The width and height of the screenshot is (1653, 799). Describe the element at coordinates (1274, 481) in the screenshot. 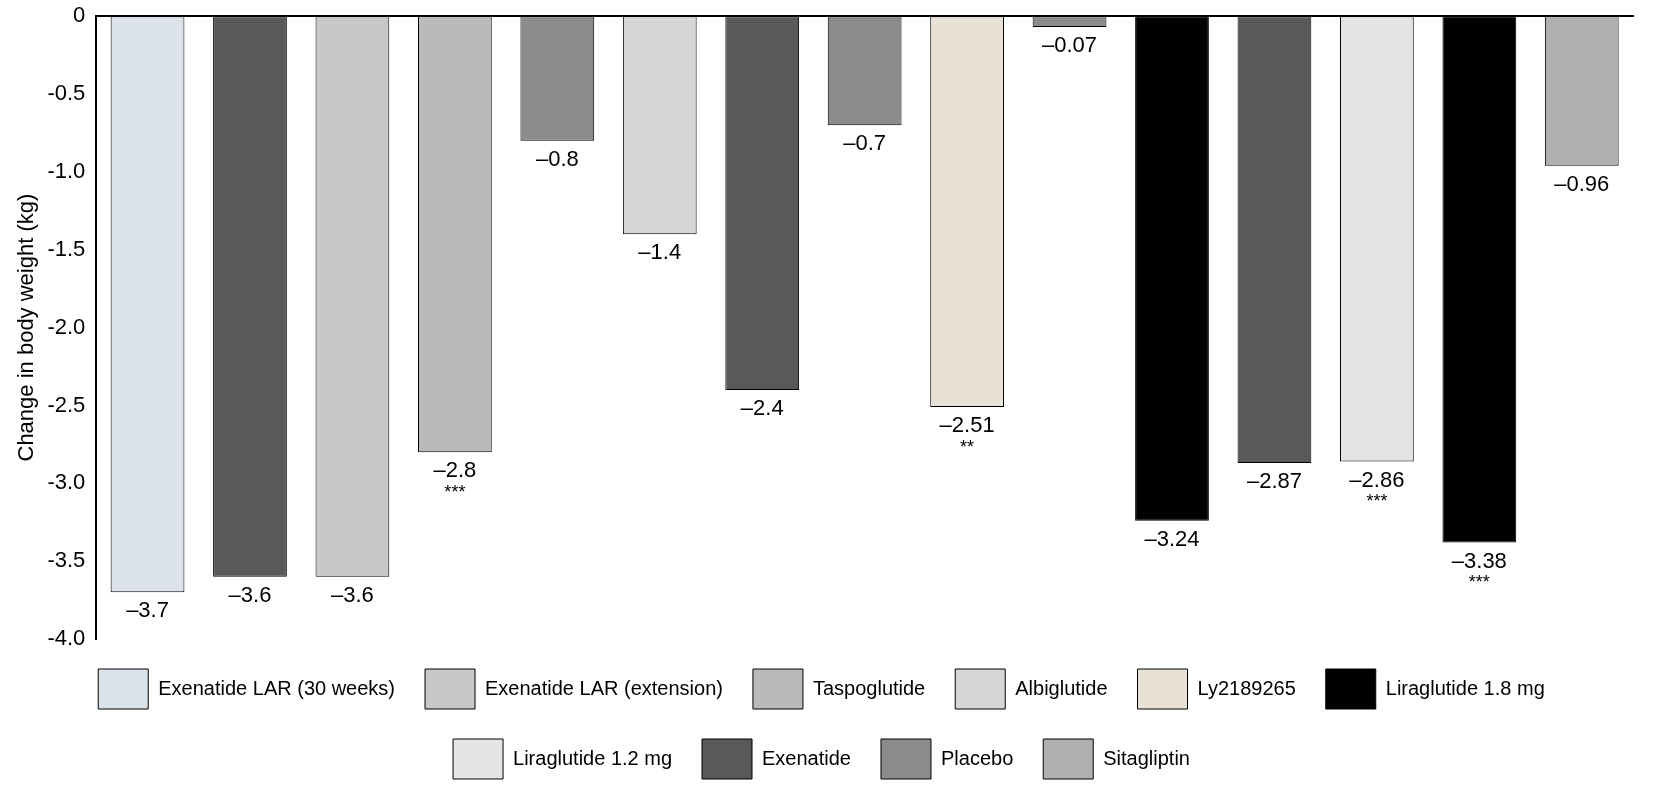

I see `data-label: –2.87` at that location.